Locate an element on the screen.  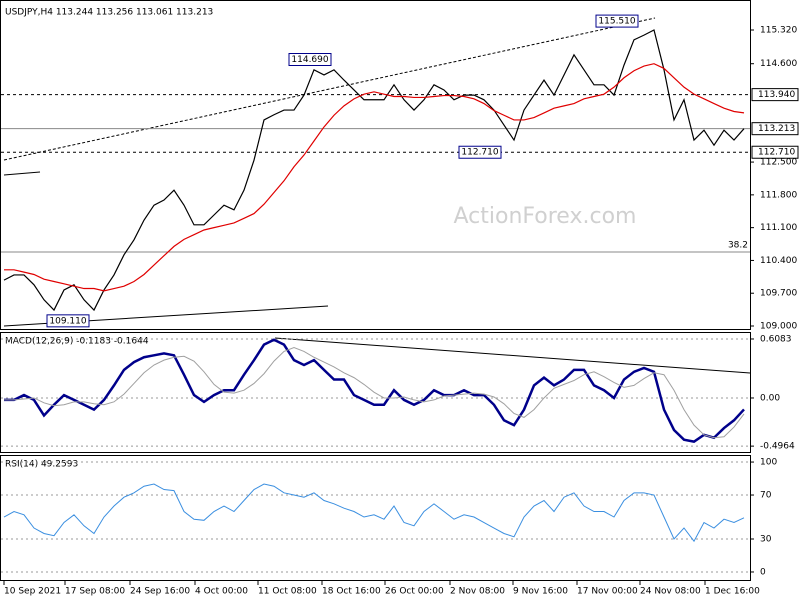
y-tick-label: 111.100 is located at coordinates (778, 228).